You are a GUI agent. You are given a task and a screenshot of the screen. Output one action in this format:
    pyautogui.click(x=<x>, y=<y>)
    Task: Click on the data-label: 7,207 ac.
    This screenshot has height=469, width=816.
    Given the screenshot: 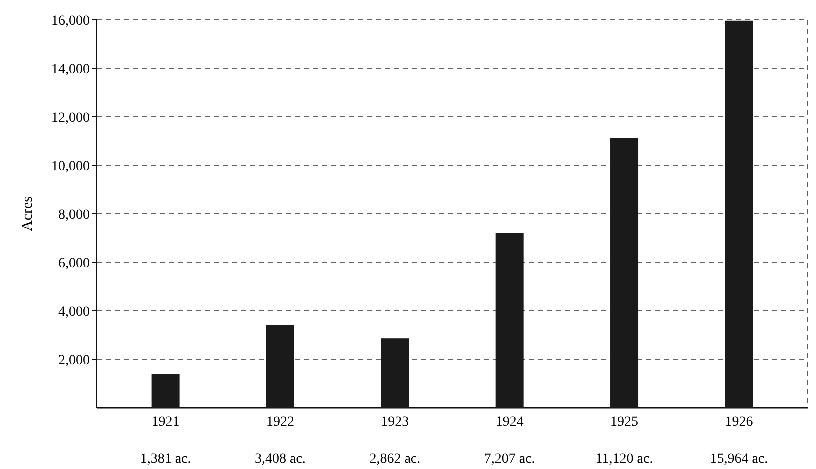 What is the action you would take?
    pyautogui.click(x=510, y=459)
    